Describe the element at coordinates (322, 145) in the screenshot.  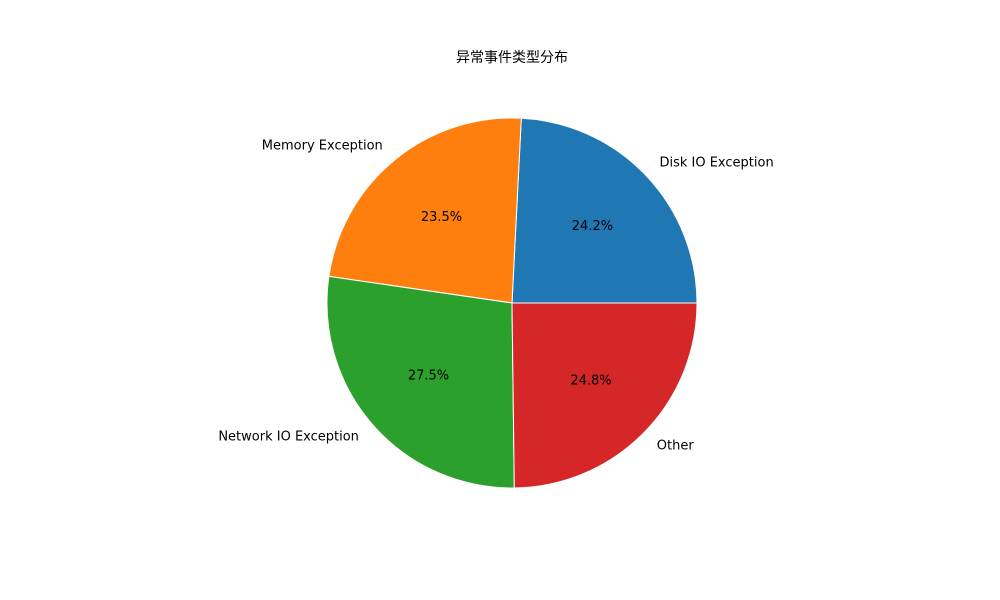
I see `slice-label-2: Memory Exception` at that location.